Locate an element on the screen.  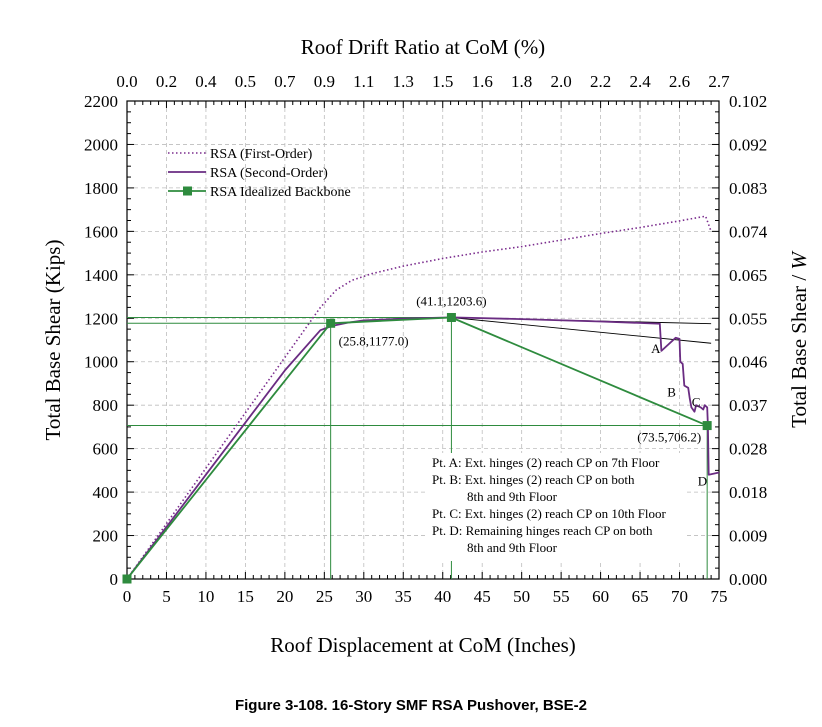
x-tick-label: 60 is located at coordinates (600, 596).